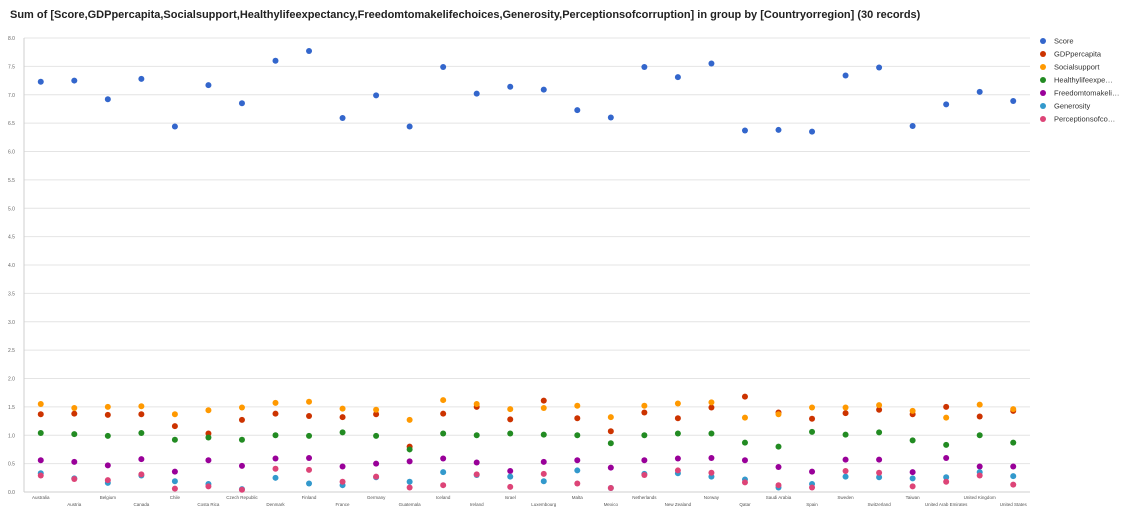 The height and width of the screenshot is (511, 1137). What do you see at coordinates (779, 497) in the screenshot?
I see `x-tick-label: Saudi Arabia` at bounding box center [779, 497].